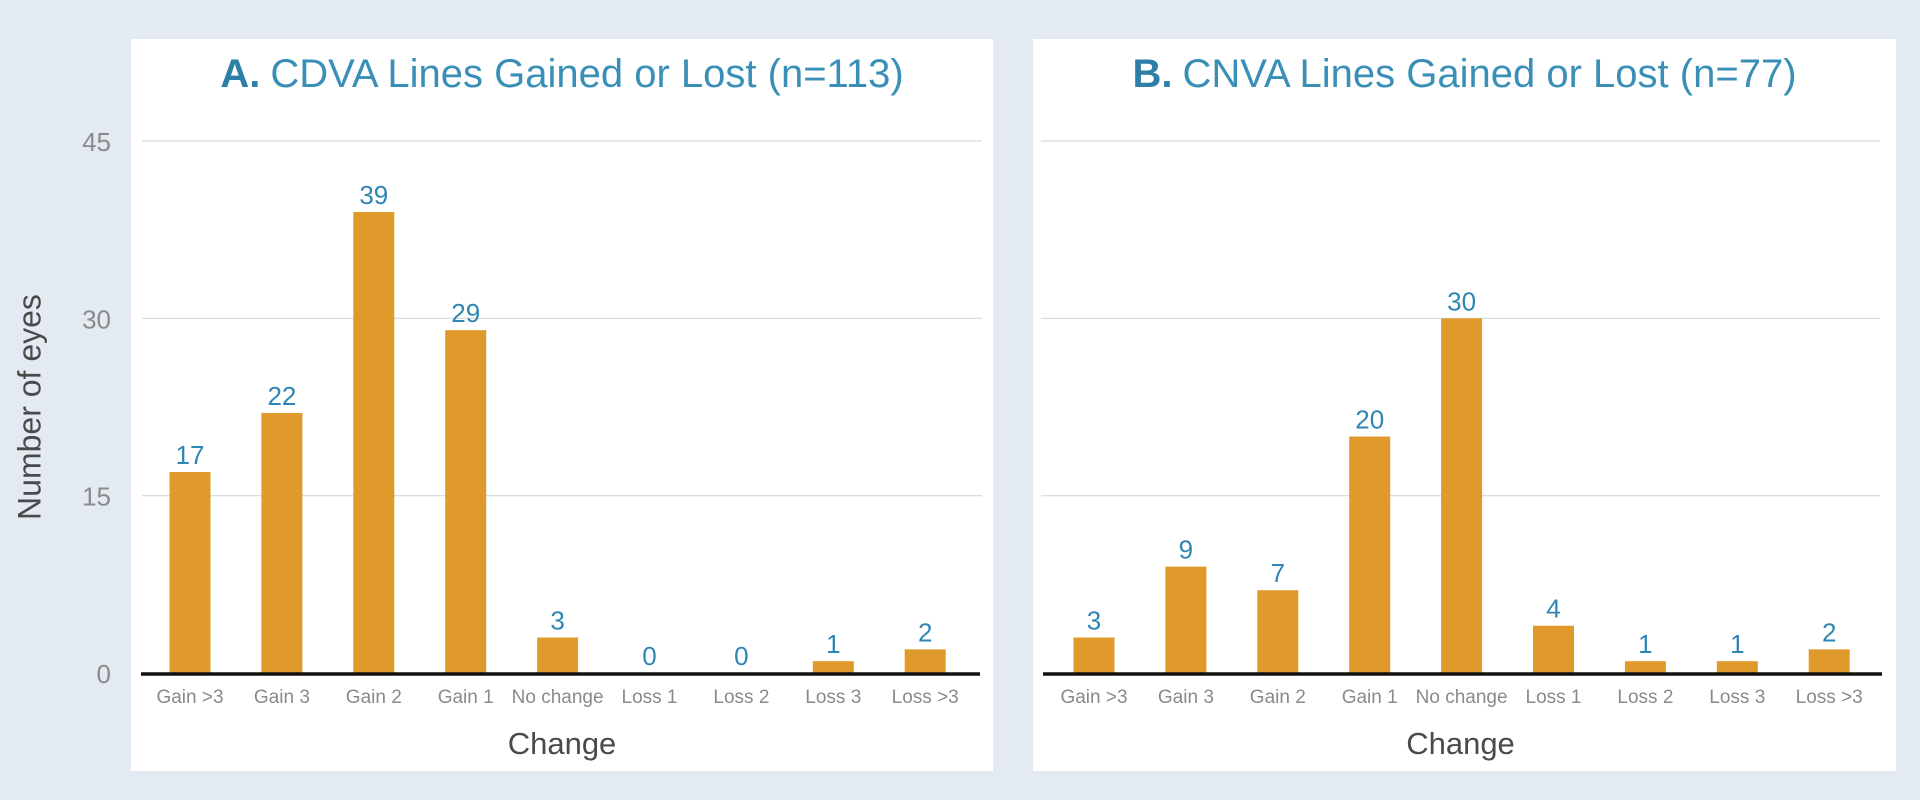 Image resolution: width=1920 pixels, height=800 pixels. I want to click on panel-a-title-text: CDVA Lines Gained or Lost (n=113), so click(587, 74).